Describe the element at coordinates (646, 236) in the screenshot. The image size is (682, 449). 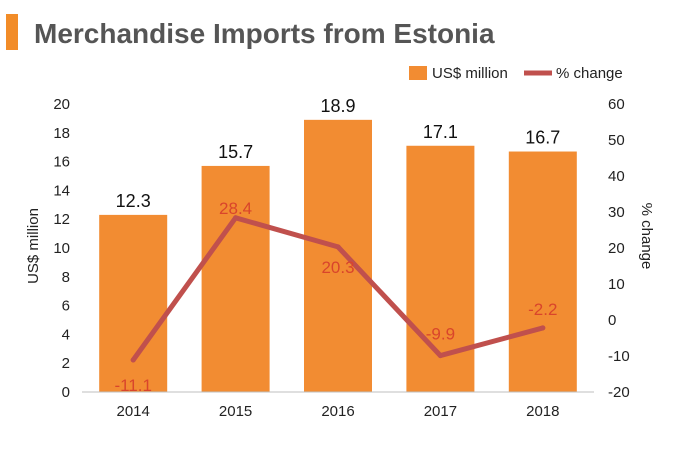
I see `y2-axis-title: % change` at that location.